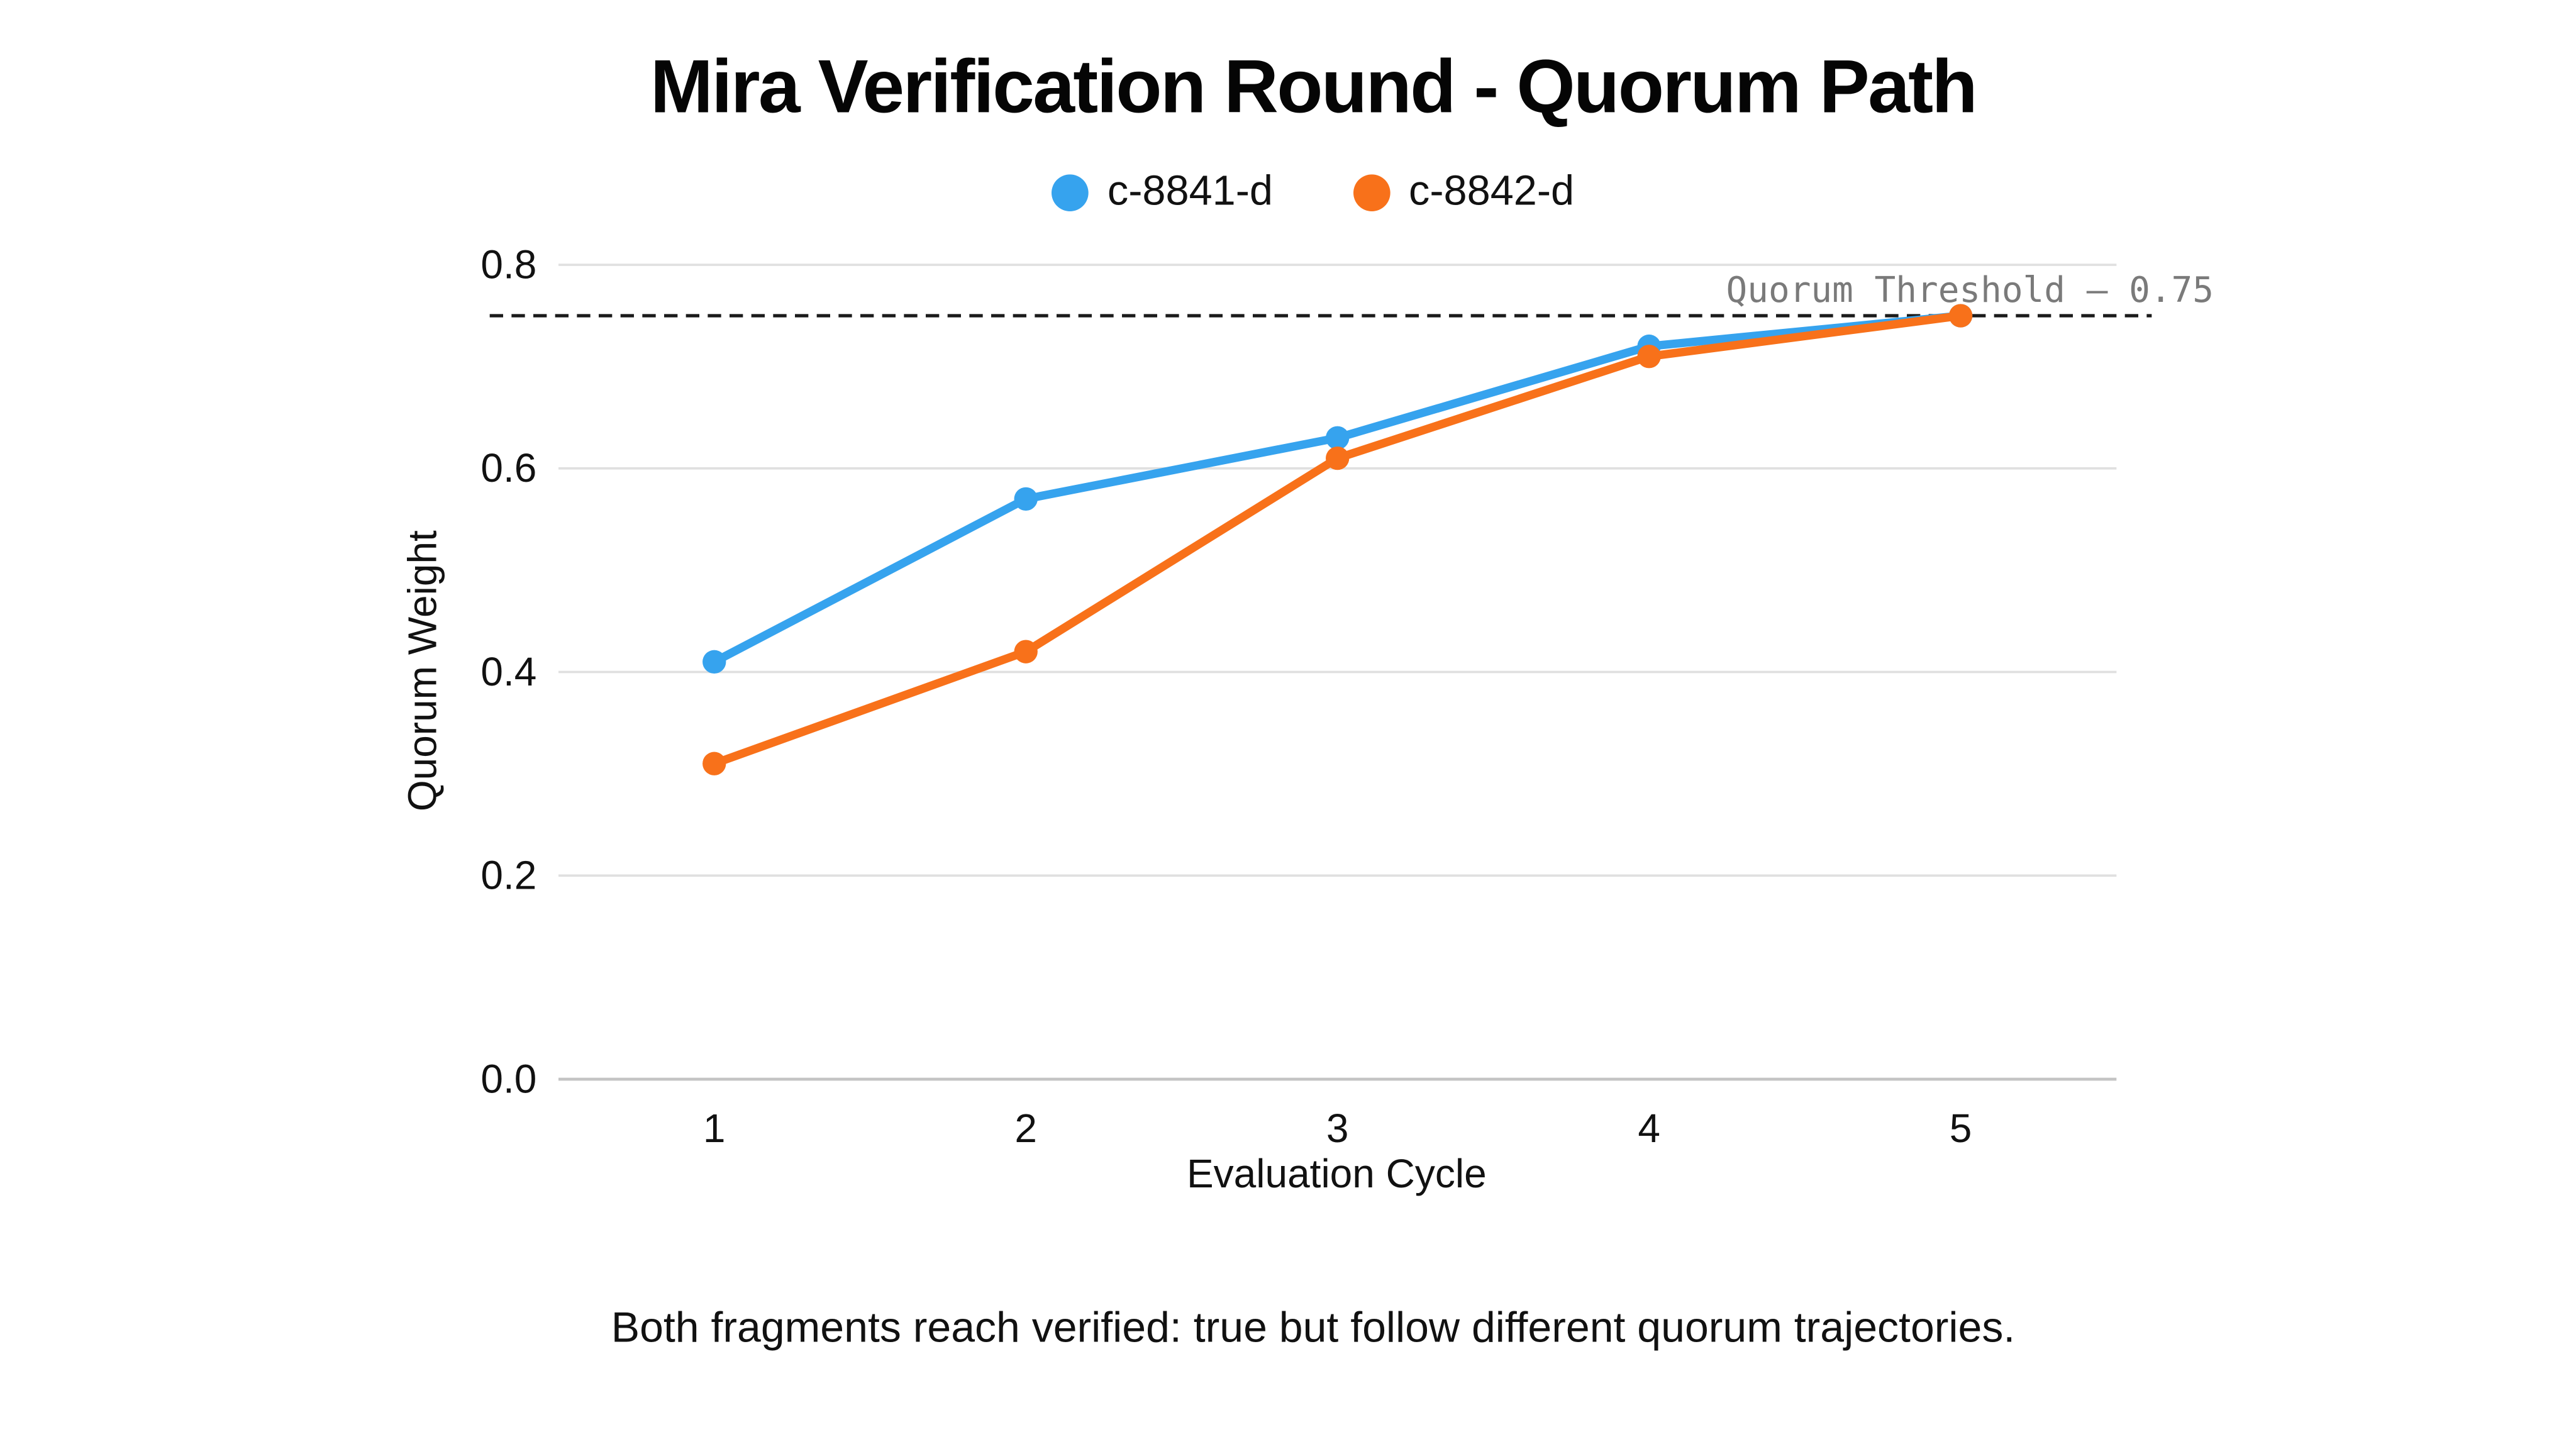  I want to click on threshold-label: Quorum Threshold — 0.75, so click(1970, 290).